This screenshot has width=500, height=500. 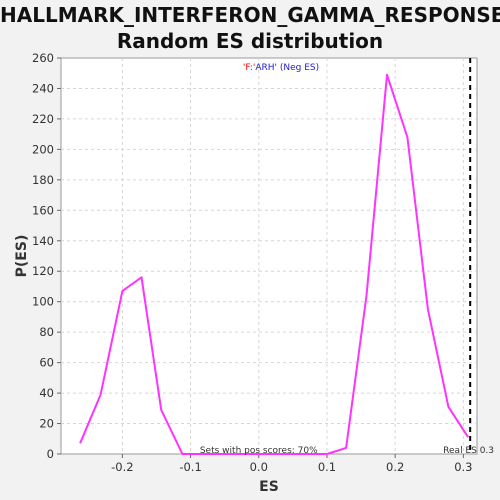 I want to click on y-tick-label: 160, so click(x=43, y=210).